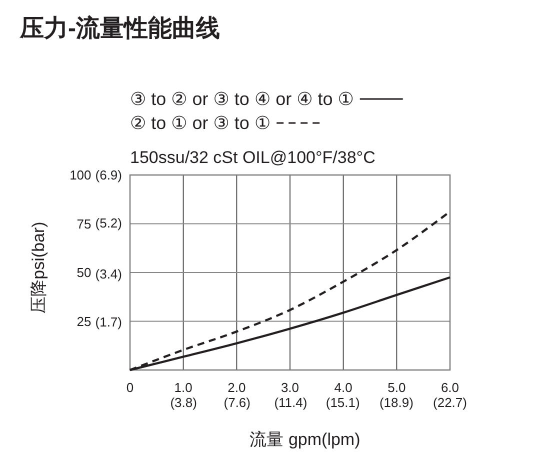  I want to click on y2-tick-label: (6.9), so click(108, 175).